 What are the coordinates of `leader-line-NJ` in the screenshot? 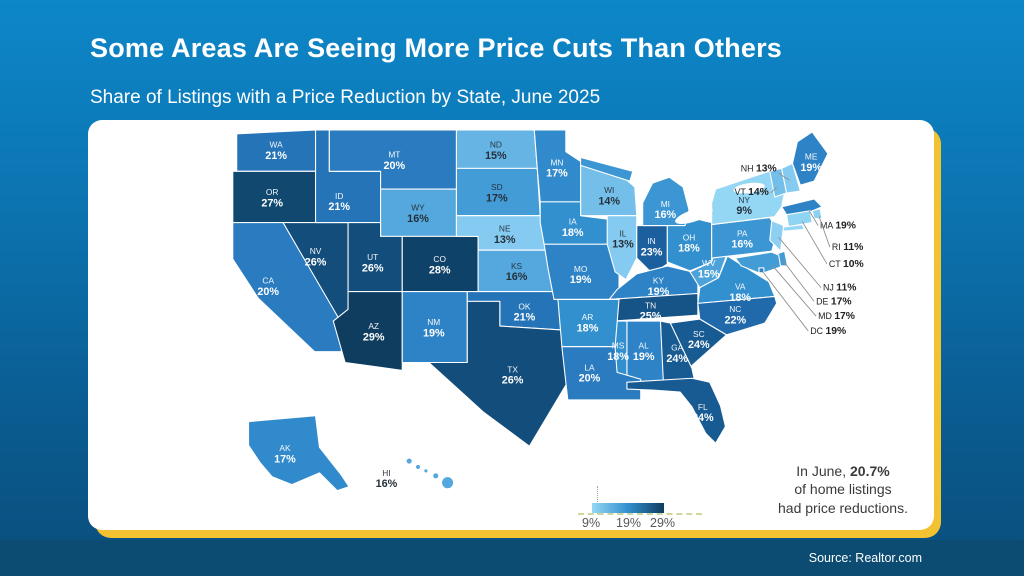 It's located at (800, 262).